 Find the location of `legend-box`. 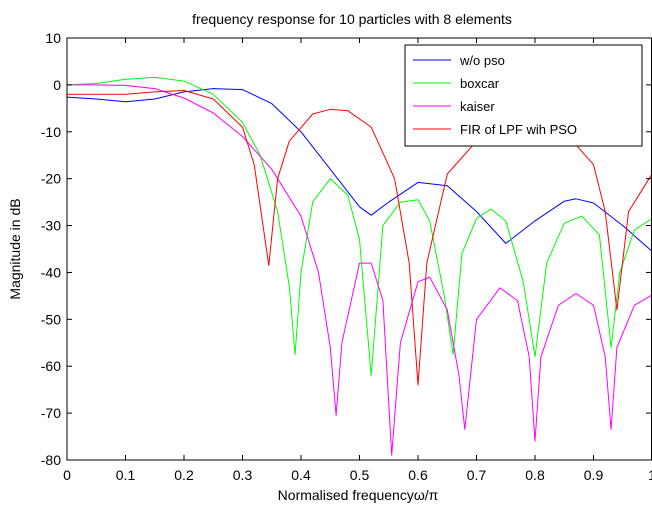

legend-box is located at coordinates (523, 95).